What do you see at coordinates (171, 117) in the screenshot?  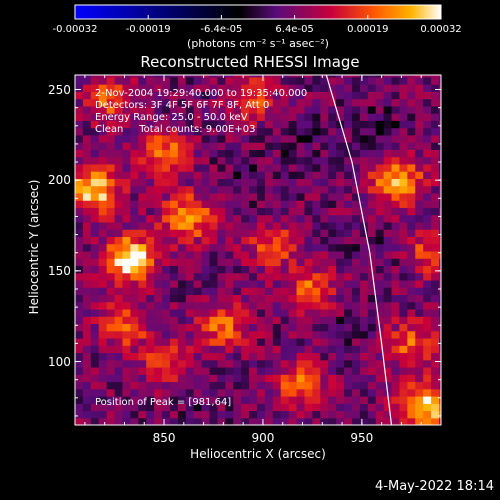 I see `annotation-energy-range: Energy Range: 25.0 - 50.0 keV` at bounding box center [171, 117].